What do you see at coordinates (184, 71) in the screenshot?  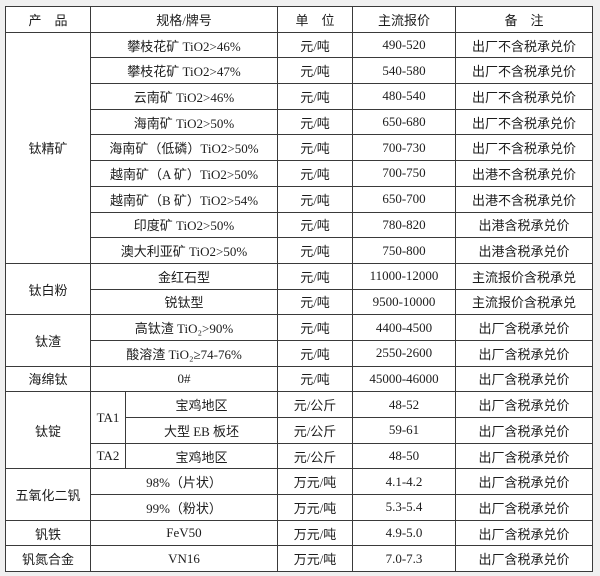 I see `spec-cell: 攀枝花矿 TiO2>47%` at bounding box center [184, 71].